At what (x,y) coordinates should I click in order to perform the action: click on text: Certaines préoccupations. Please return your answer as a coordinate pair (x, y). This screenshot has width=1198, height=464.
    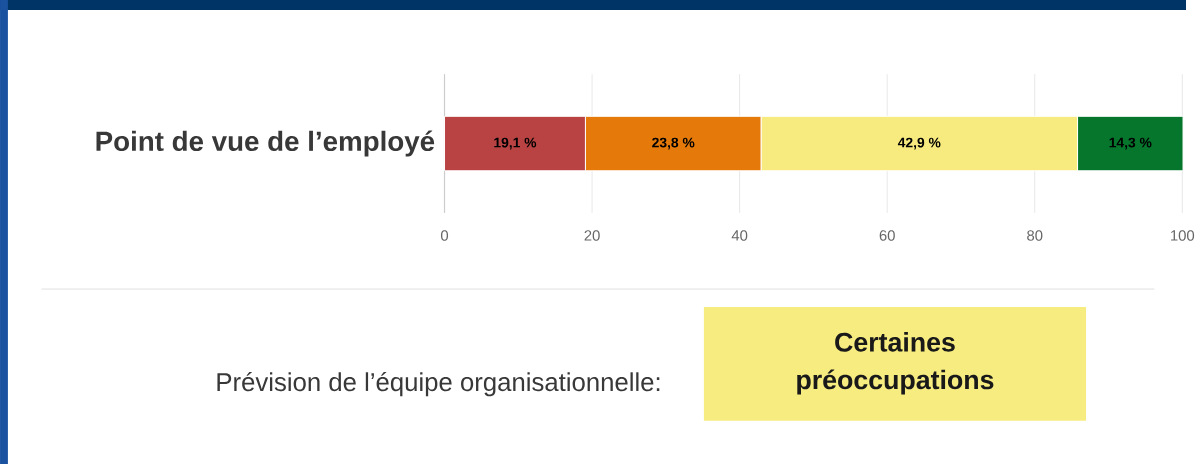
    Looking at the image, I should click on (895, 363).